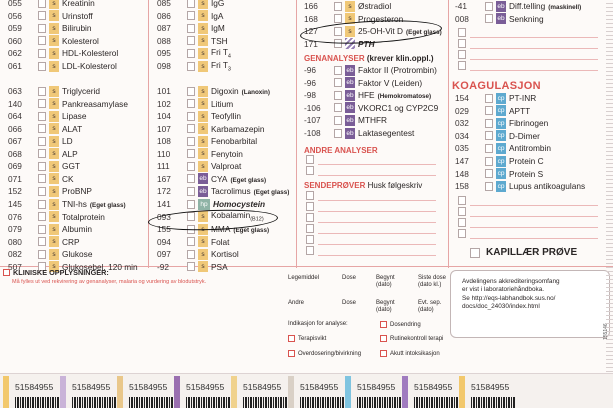  What do you see at coordinates (226, 216) in the screenshot?
I see `analysis-row: 093 s Kobalamin(B12)` at bounding box center [226, 216].